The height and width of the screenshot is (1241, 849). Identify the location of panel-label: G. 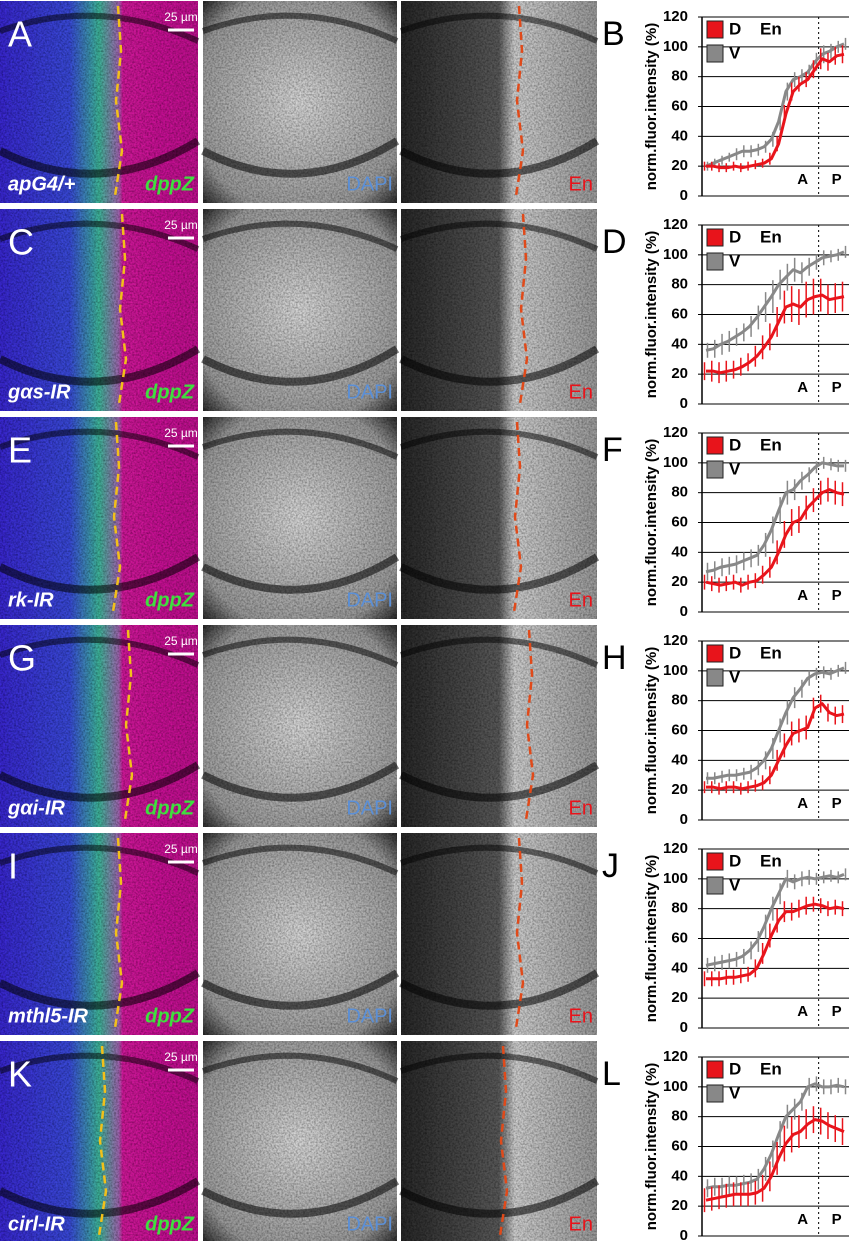
(22, 658).